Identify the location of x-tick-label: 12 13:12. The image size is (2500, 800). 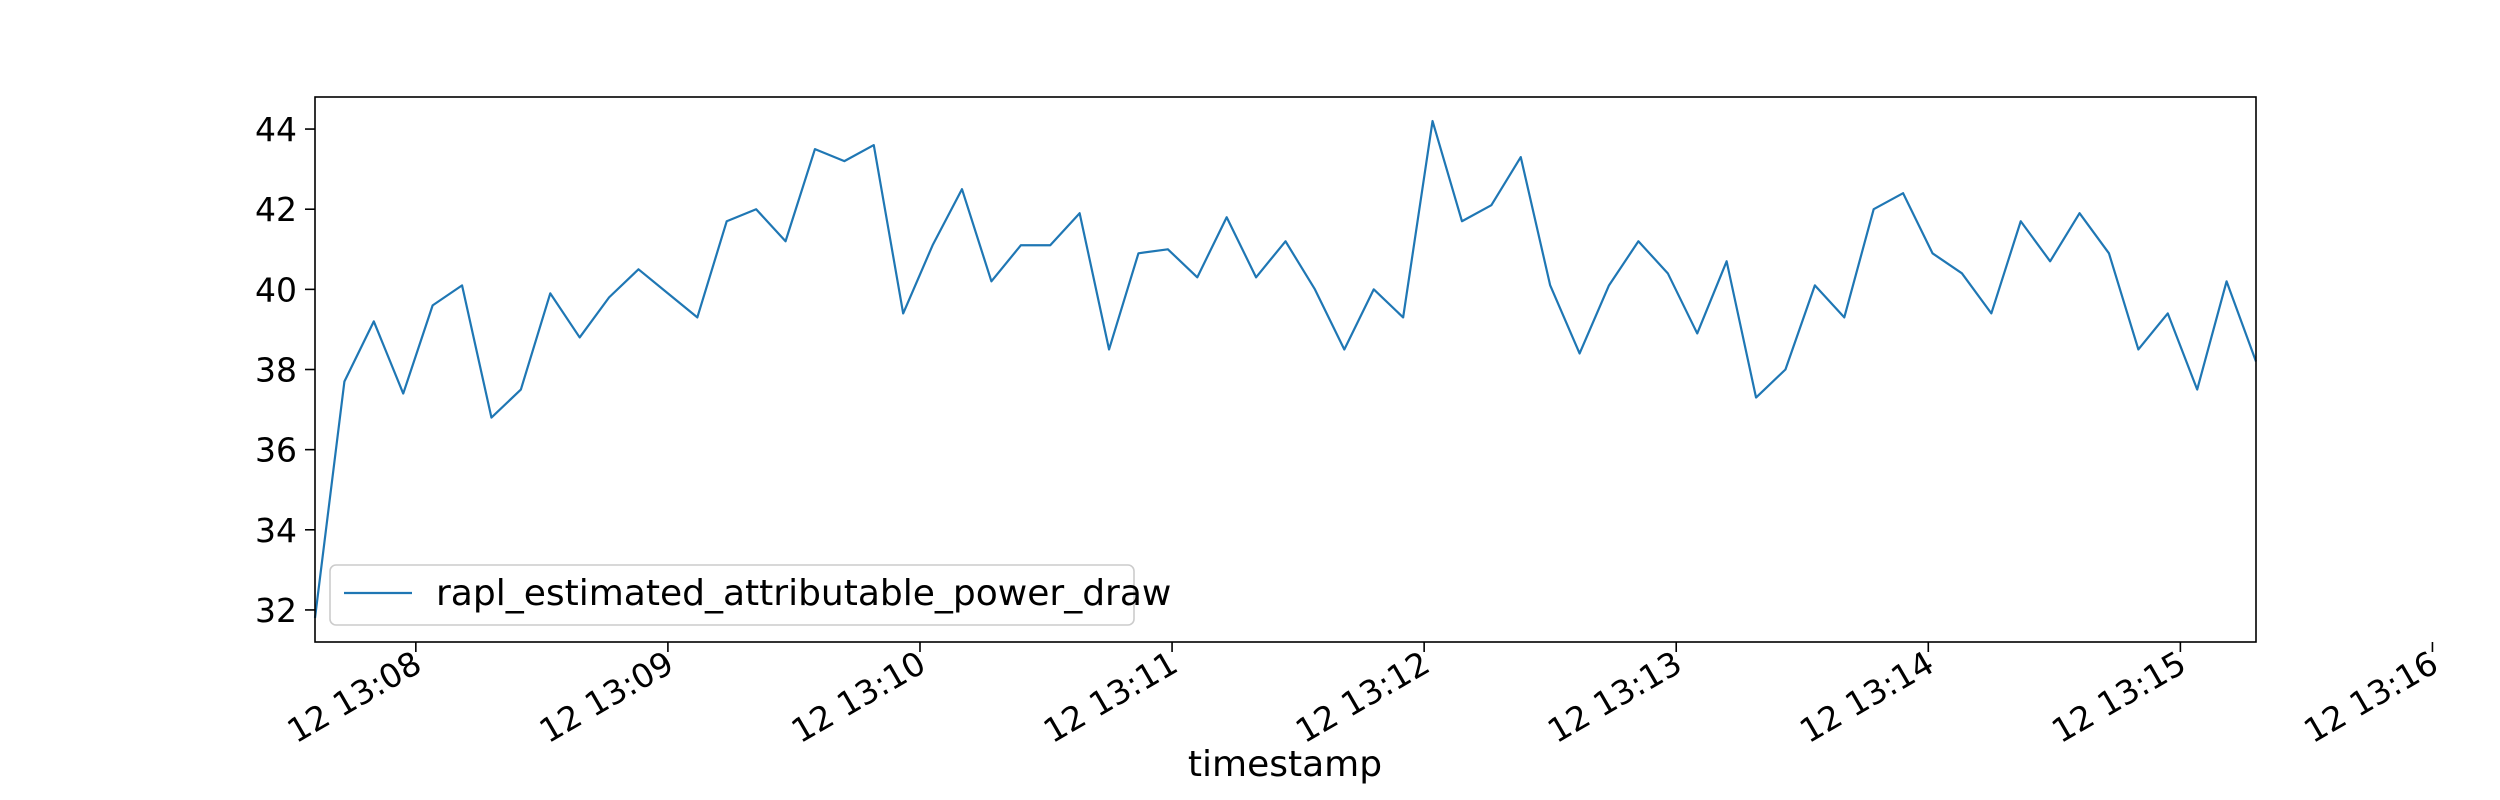
(1362, 697).